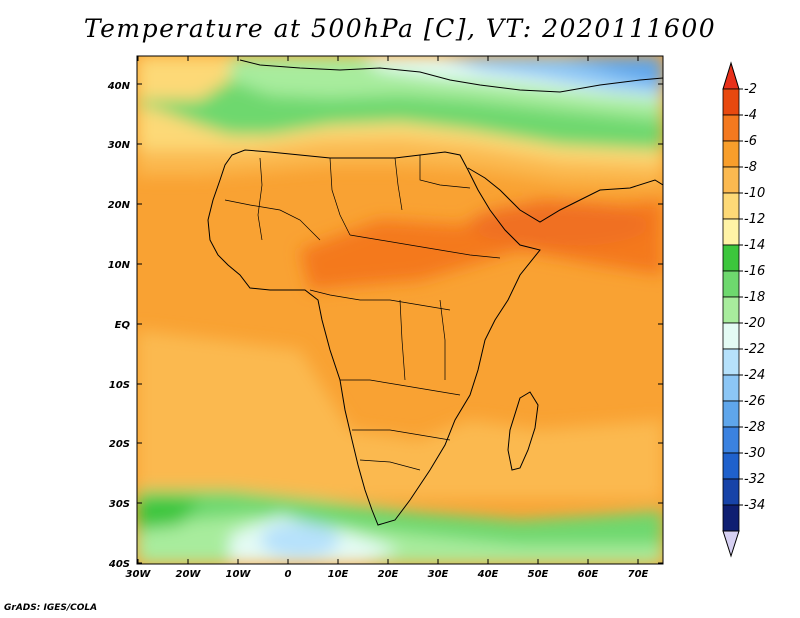 This screenshot has width=800, height=618. What do you see at coordinates (754, 349) in the screenshot?
I see `colorbar-label: -22` at bounding box center [754, 349].